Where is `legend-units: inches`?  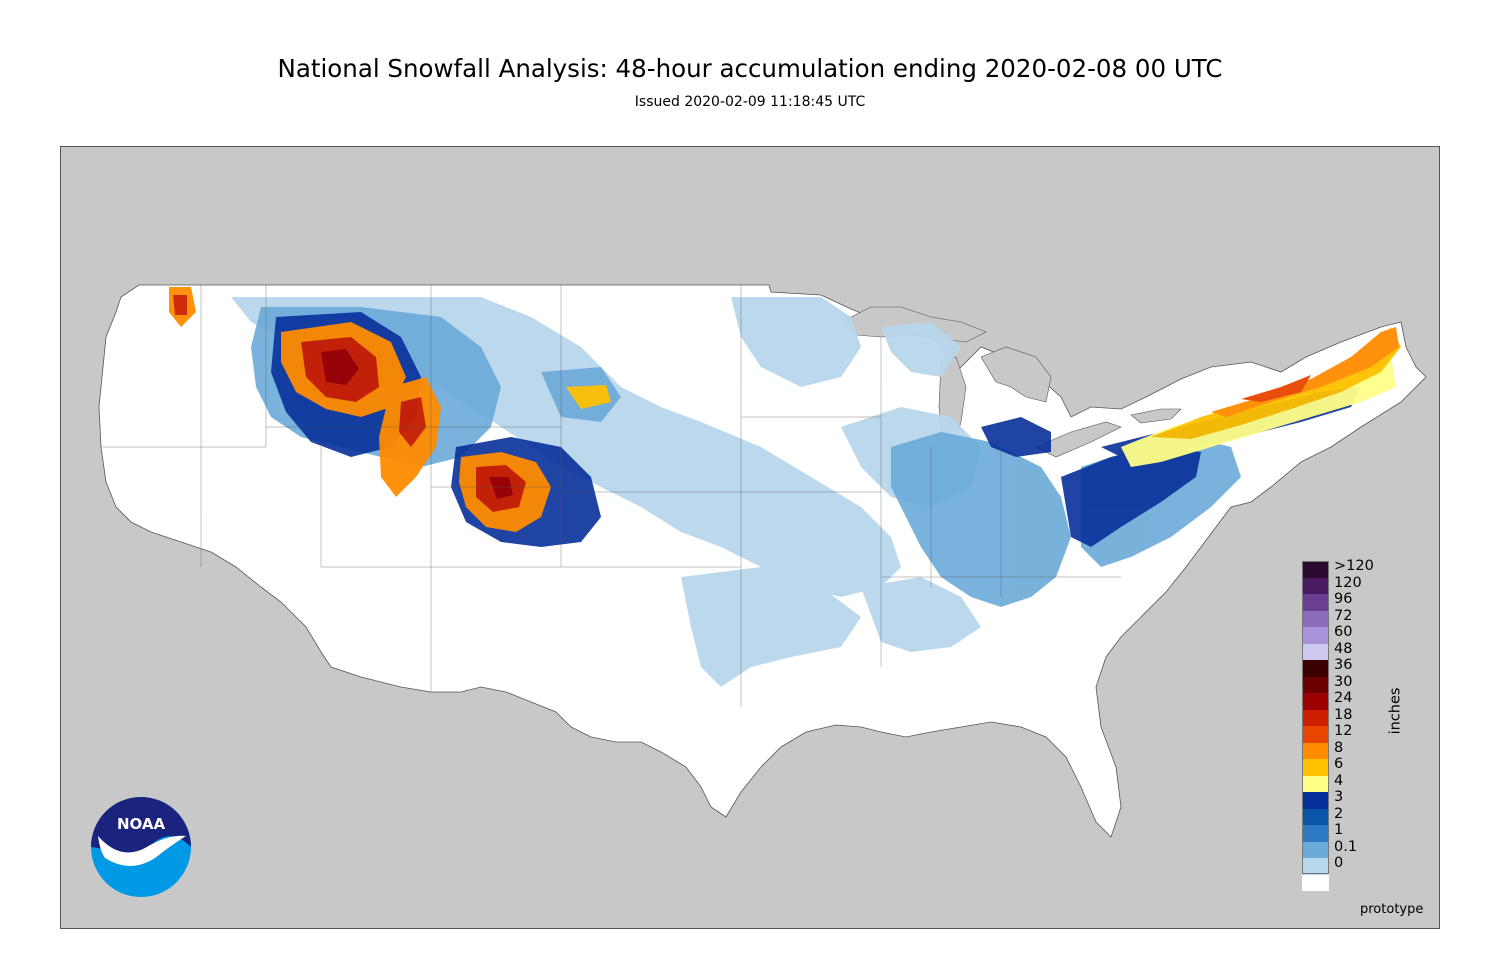 legend-units: inches is located at coordinates (1395, 711).